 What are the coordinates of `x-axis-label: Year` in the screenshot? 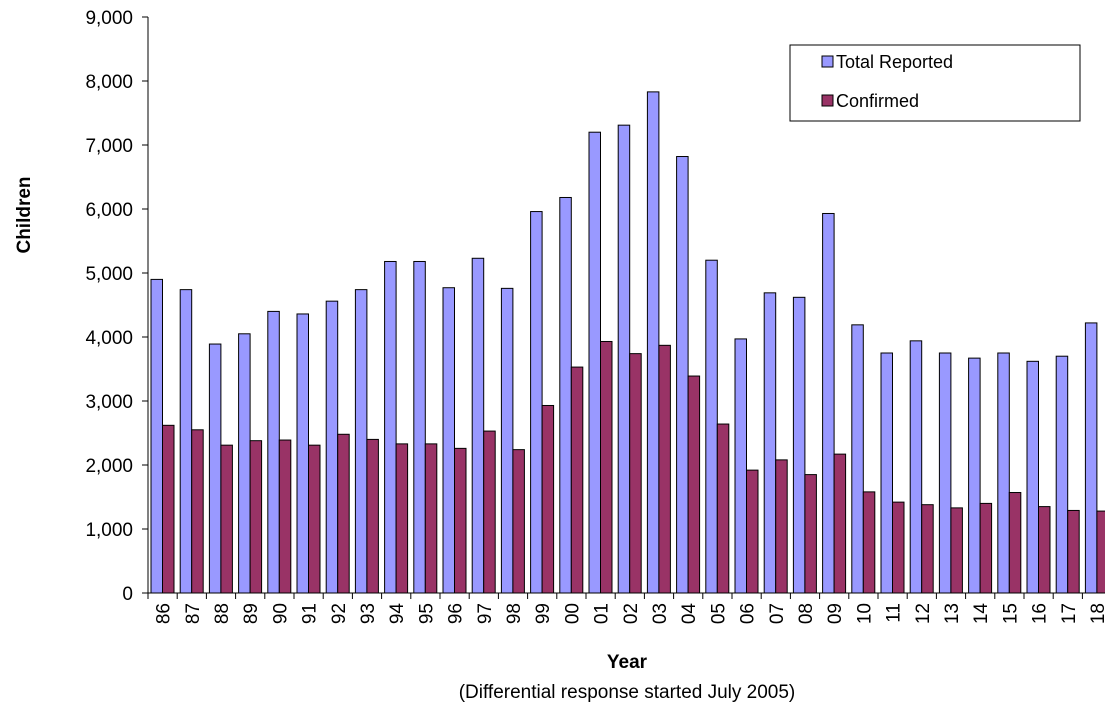 It's located at (627, 662).